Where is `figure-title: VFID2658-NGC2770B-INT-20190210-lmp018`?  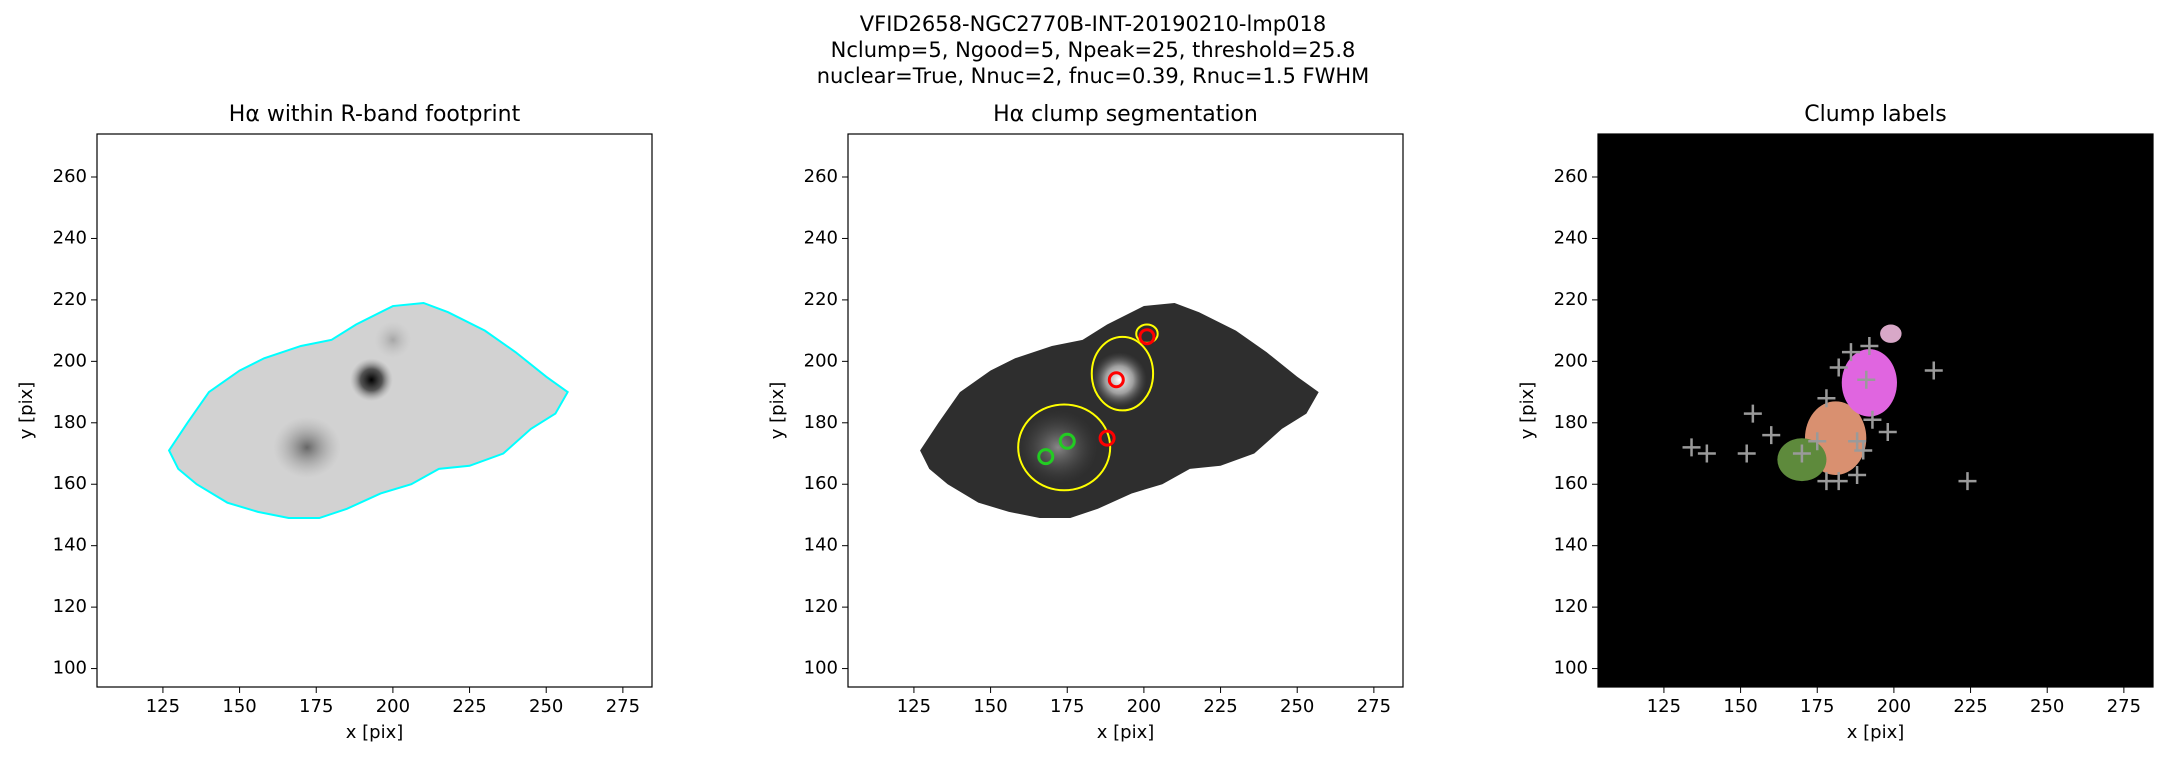 figure-title: VFID2658-NGC2770B-INT-20190210-lmp018 is located at coordinates (1093, 24).